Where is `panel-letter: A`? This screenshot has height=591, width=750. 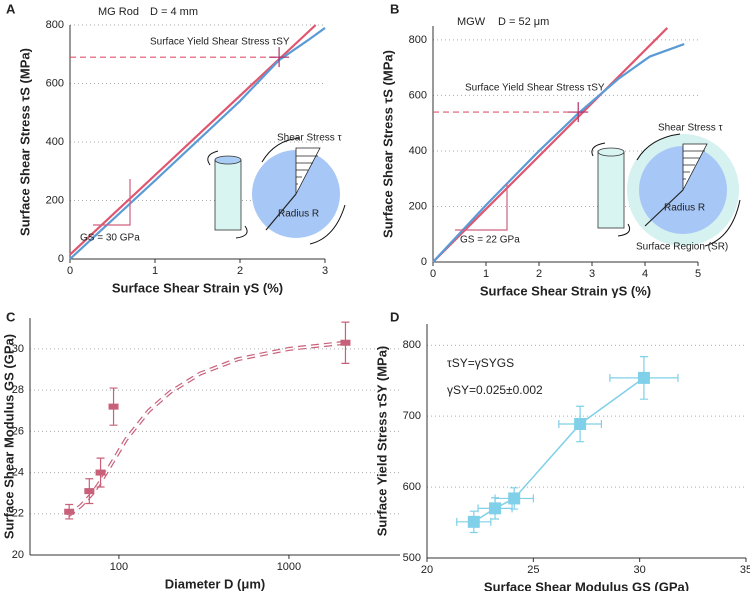
panel-letter: A is located at coordinates (11, 8).